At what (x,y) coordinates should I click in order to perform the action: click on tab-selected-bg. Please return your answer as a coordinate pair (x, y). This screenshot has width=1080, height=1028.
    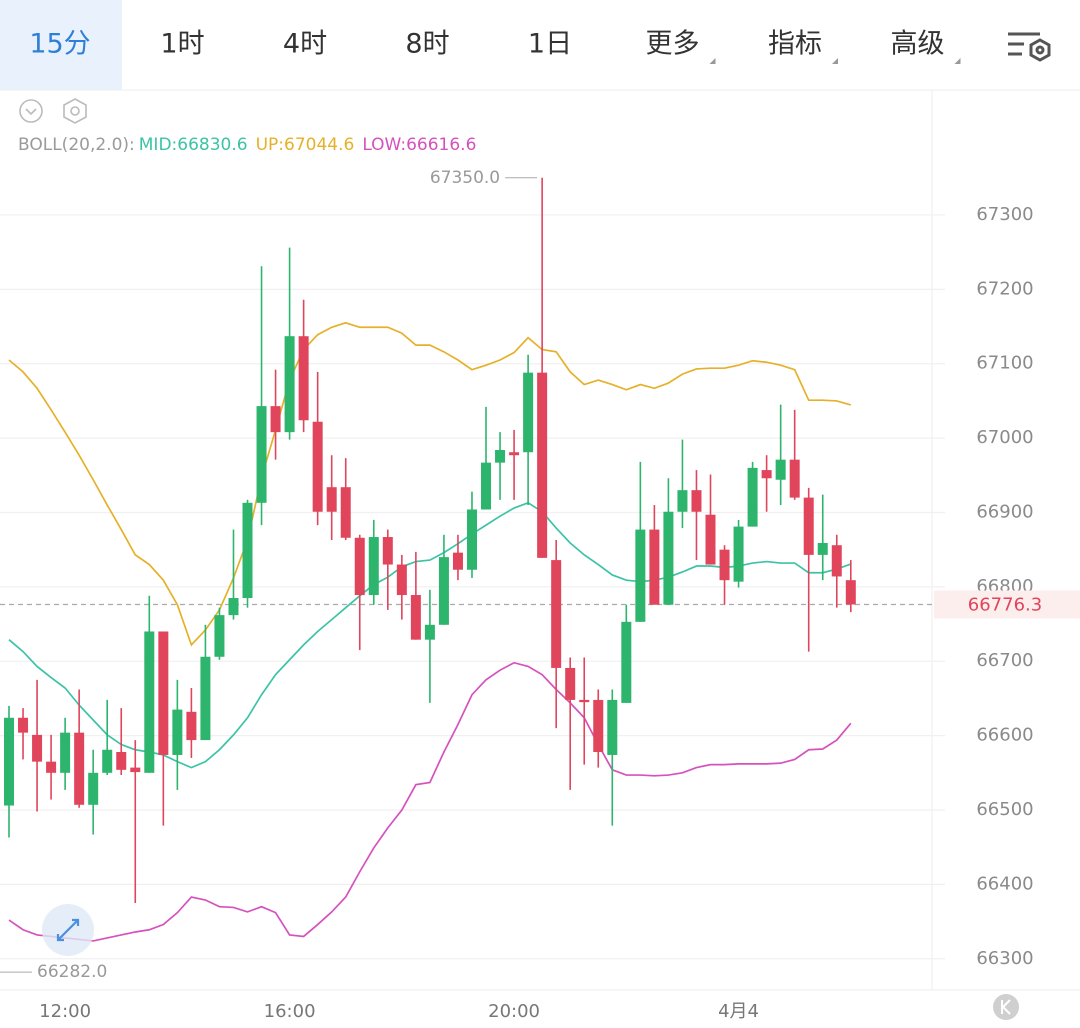
    Looking at the image, I should click on (61, 45).